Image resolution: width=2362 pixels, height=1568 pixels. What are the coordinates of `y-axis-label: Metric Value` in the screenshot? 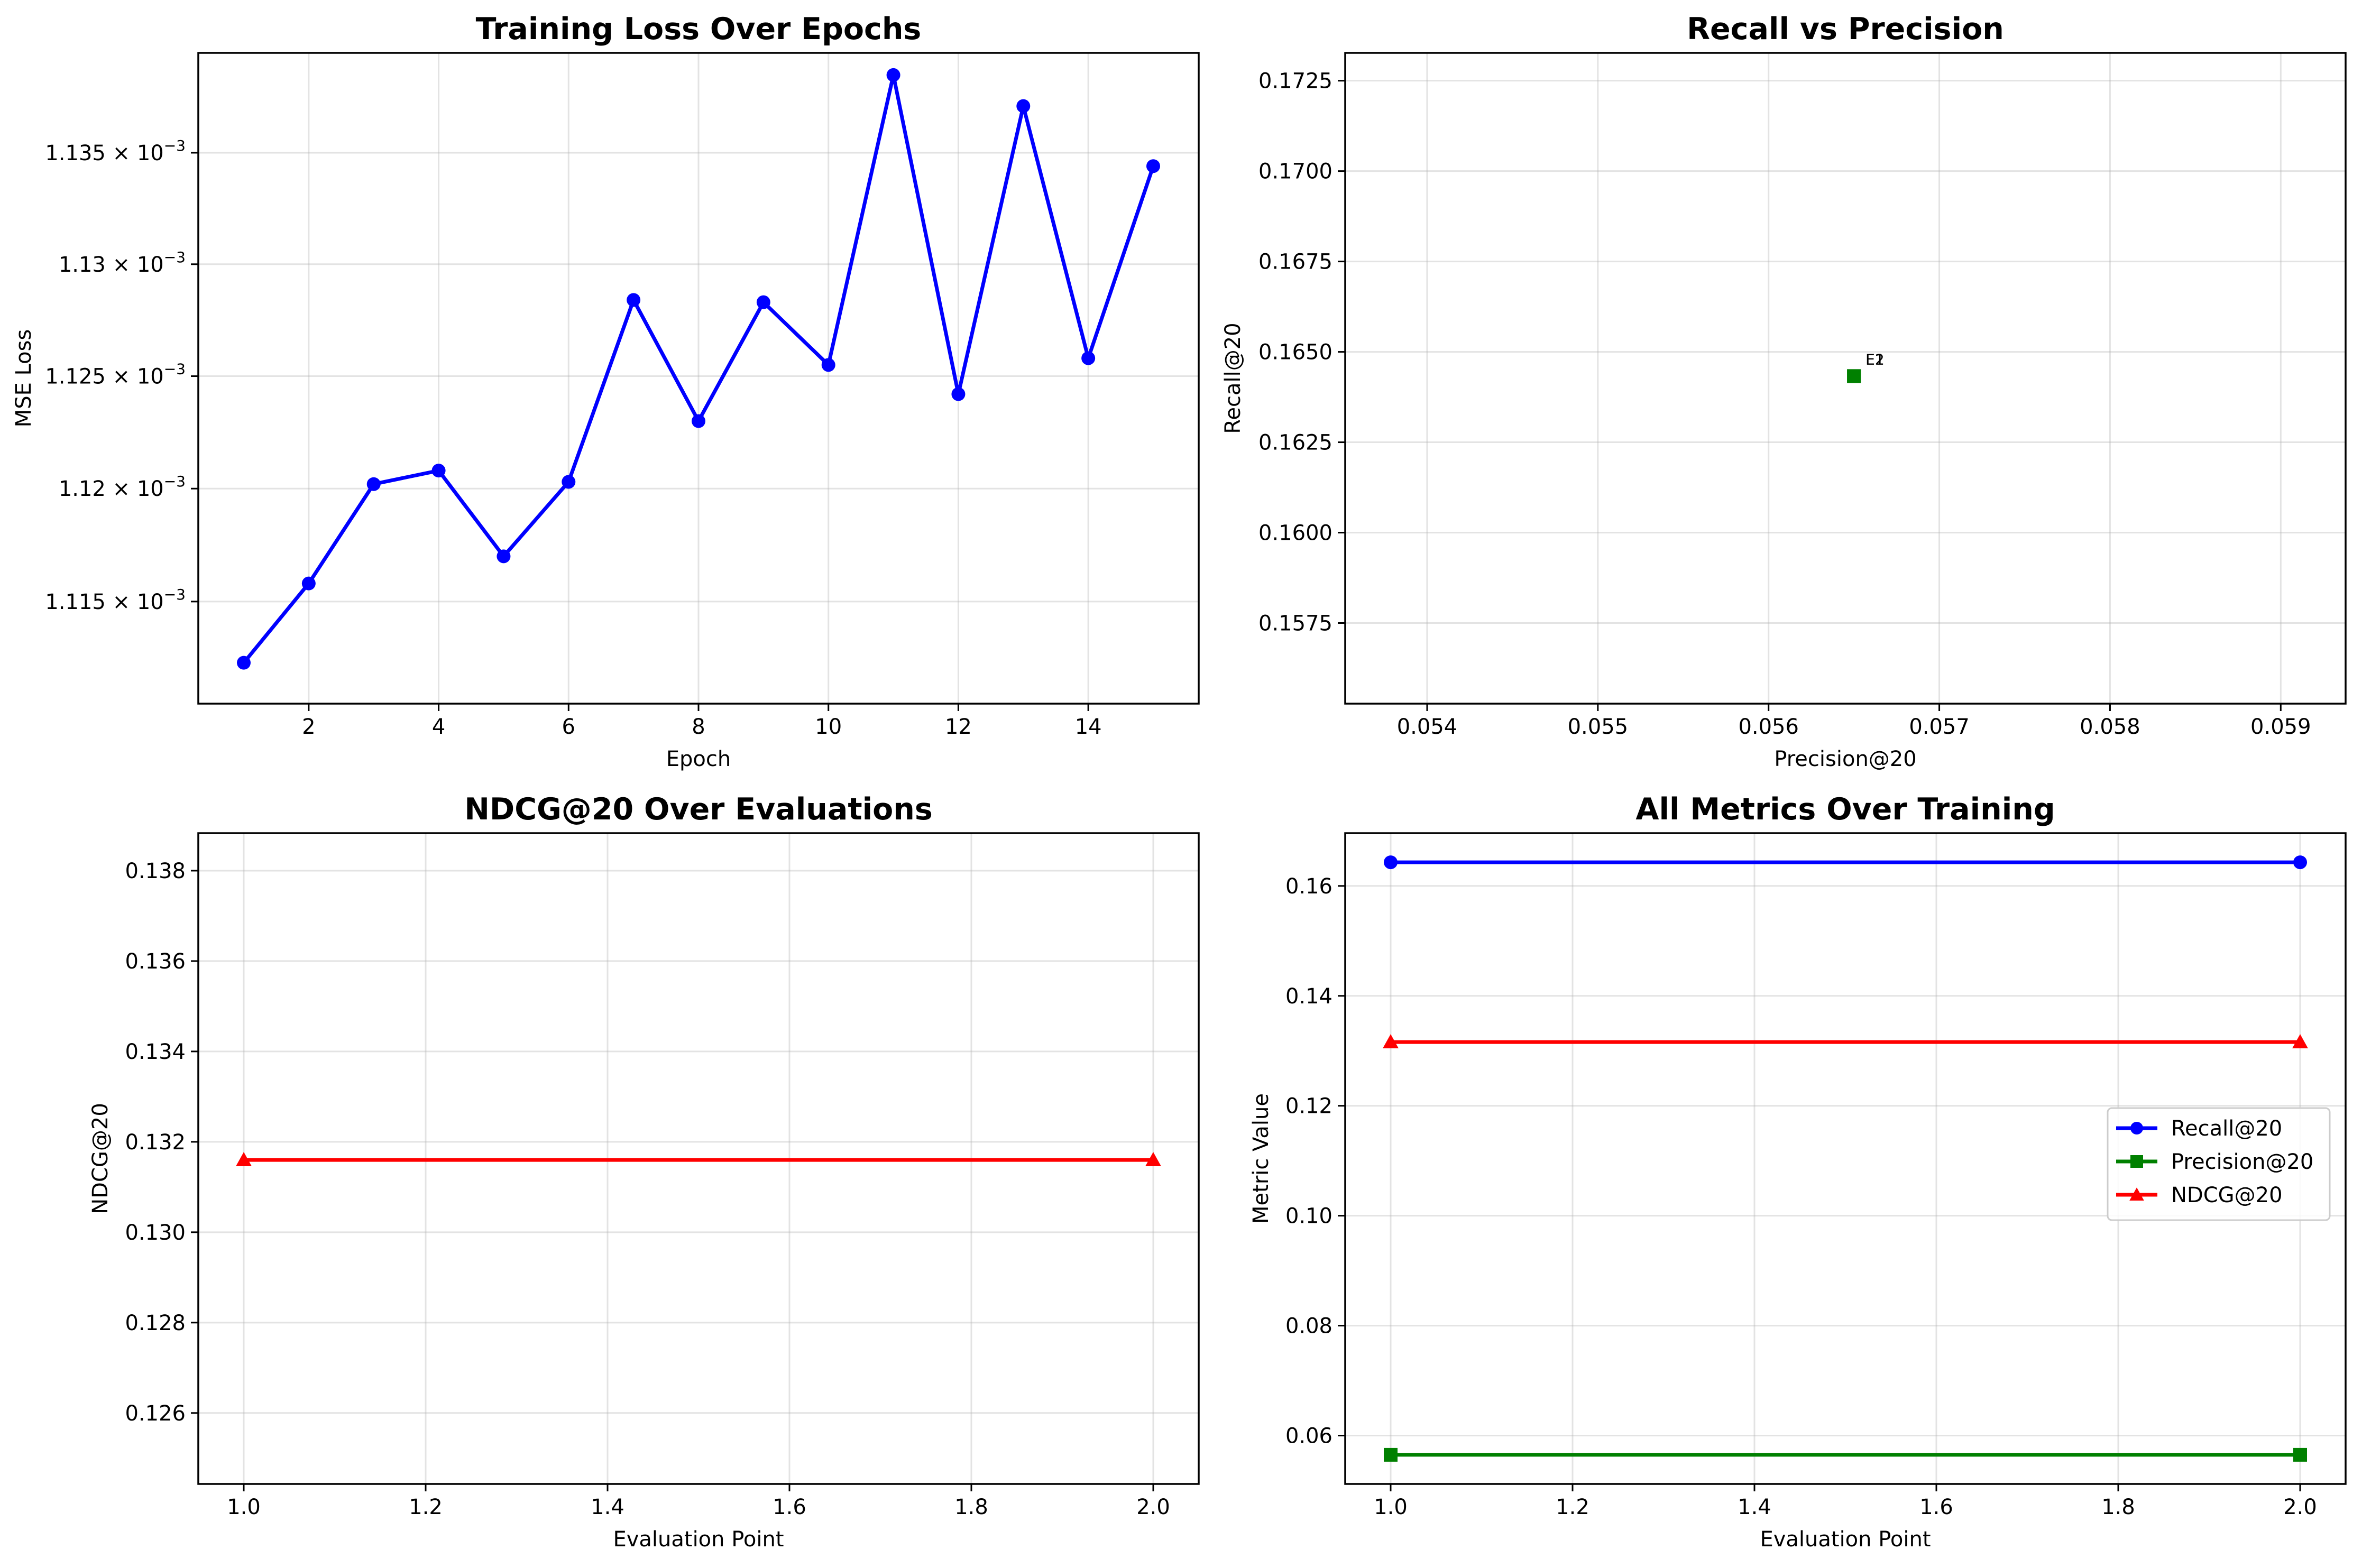 It's located at (1261, 1158).